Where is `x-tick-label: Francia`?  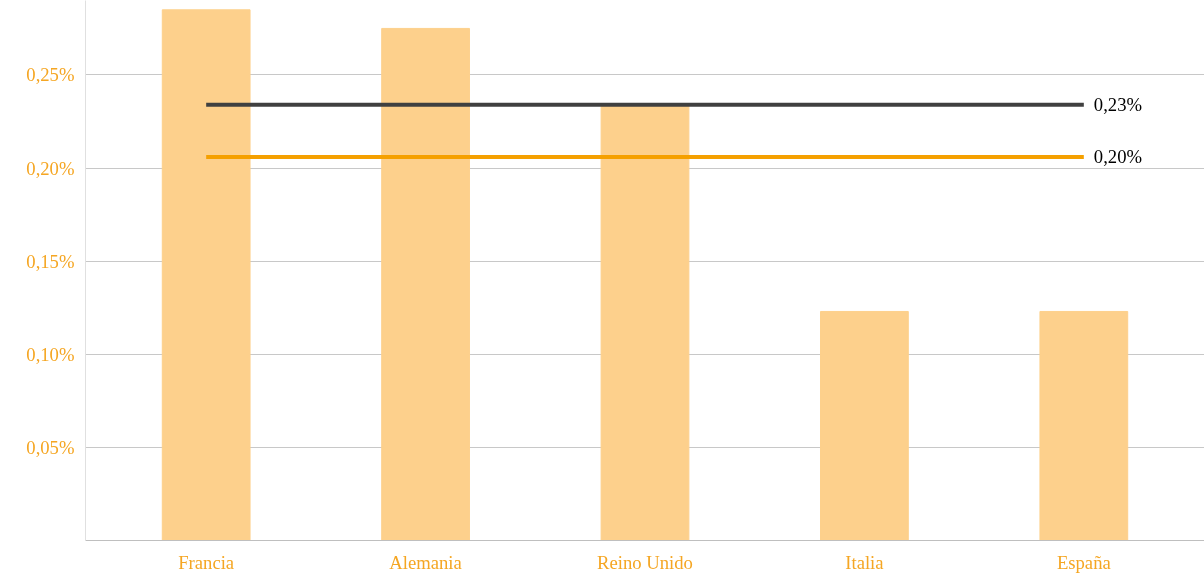
x-tick-label: Francia is located at coordinates (206, 562).